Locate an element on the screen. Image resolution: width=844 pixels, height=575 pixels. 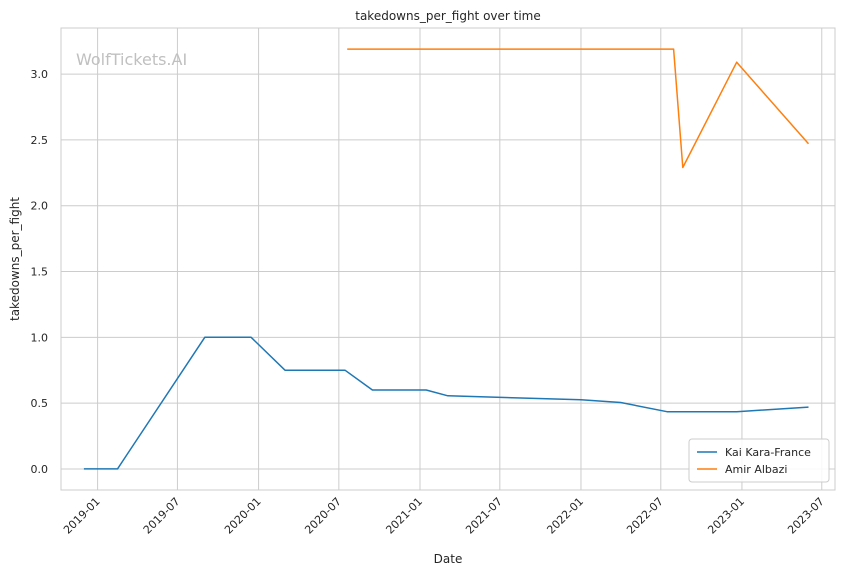
watermark: WolfTickets.AI is located at coordinates (131, 59).